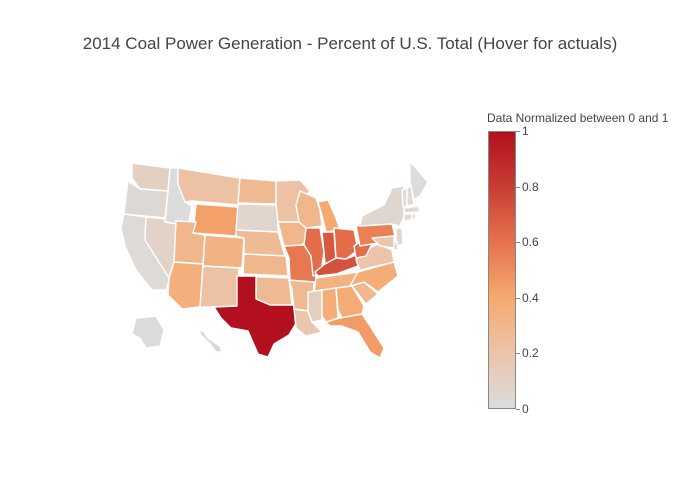  What do you see at coordinates (330, 305) in the screenshot?
I see `state-al` at bounding box center [330, 305].